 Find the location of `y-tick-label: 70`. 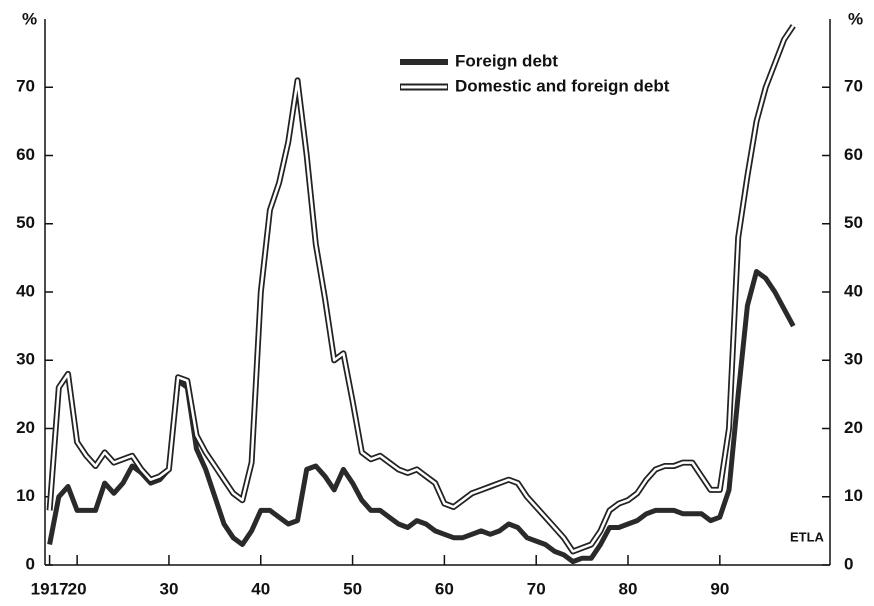

y-tick-label: 70 is located at coordinates (25, 86).